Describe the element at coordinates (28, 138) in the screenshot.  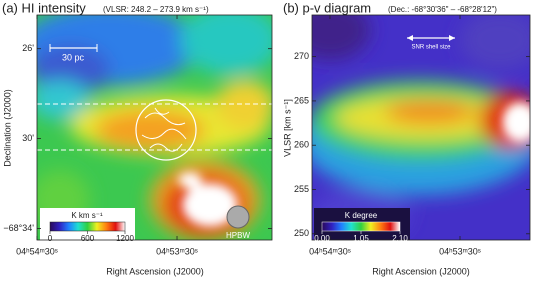
I see `y-tick-label: 30'` at that location.